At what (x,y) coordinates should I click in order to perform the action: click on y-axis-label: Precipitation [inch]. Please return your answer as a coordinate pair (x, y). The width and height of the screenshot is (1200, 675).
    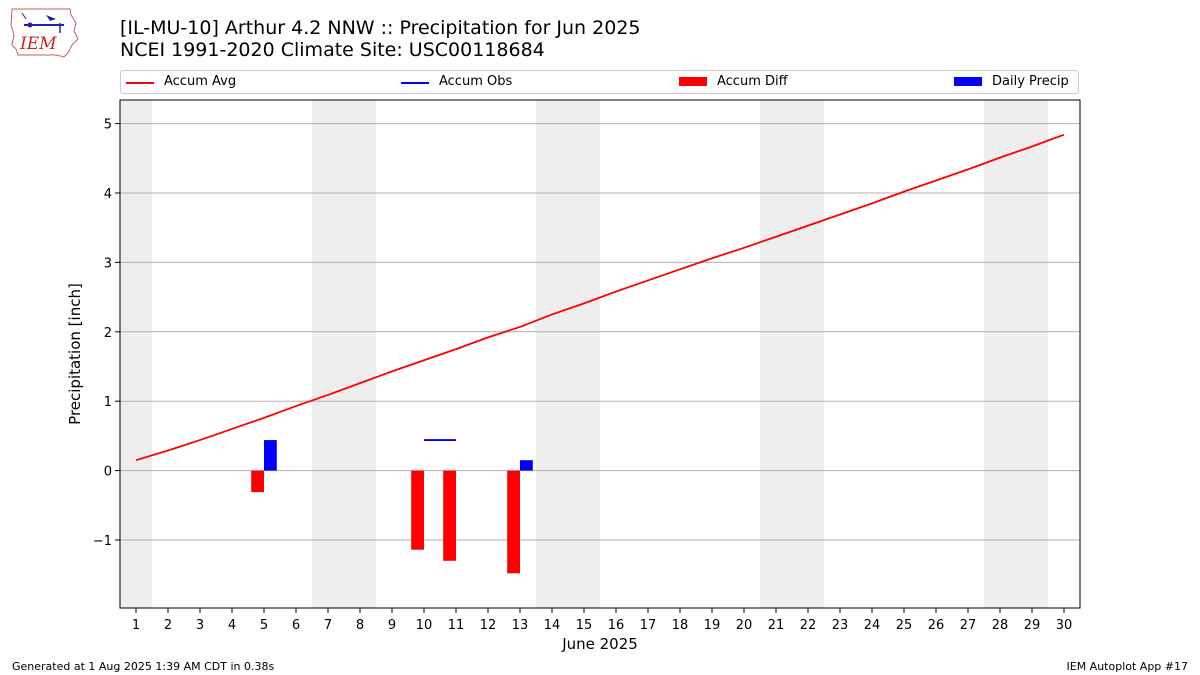
    Looking at the image, I should click on (75, 354).